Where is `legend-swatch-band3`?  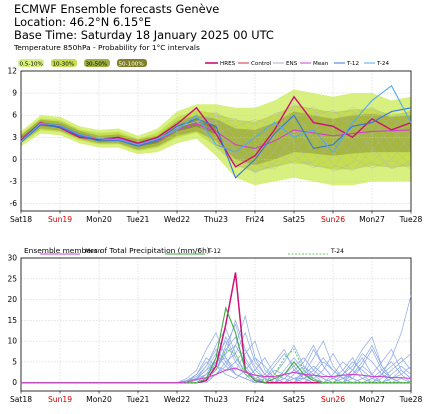 legend-swatch-band3 is located at coordinates (97, 63).